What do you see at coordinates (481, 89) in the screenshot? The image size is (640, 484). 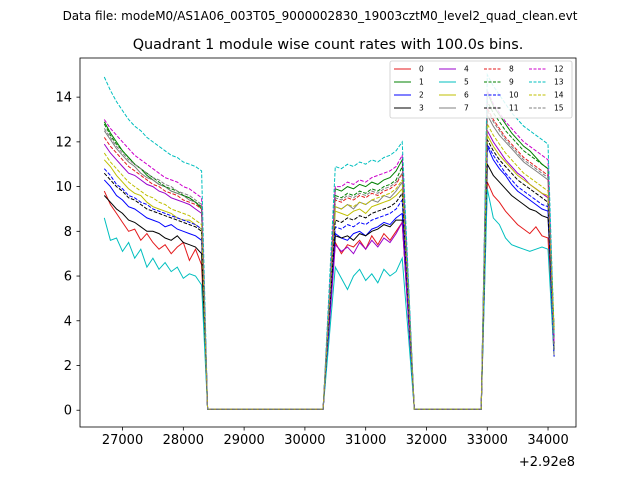 I see `legend-box` at bounding box center [481, 89].